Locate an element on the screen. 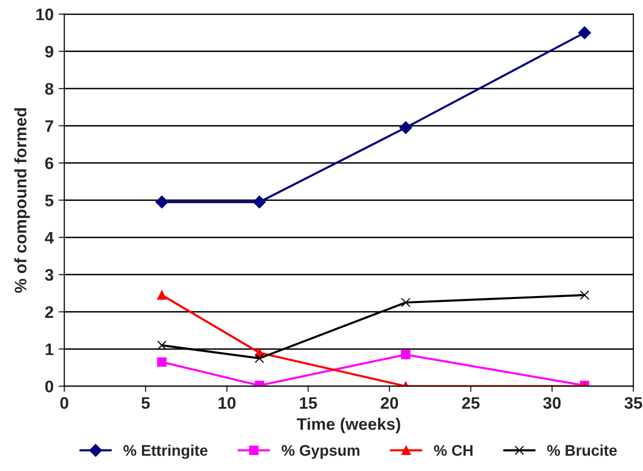  x-axis-title: Time (weeks) is located at coordinates (348, 426).